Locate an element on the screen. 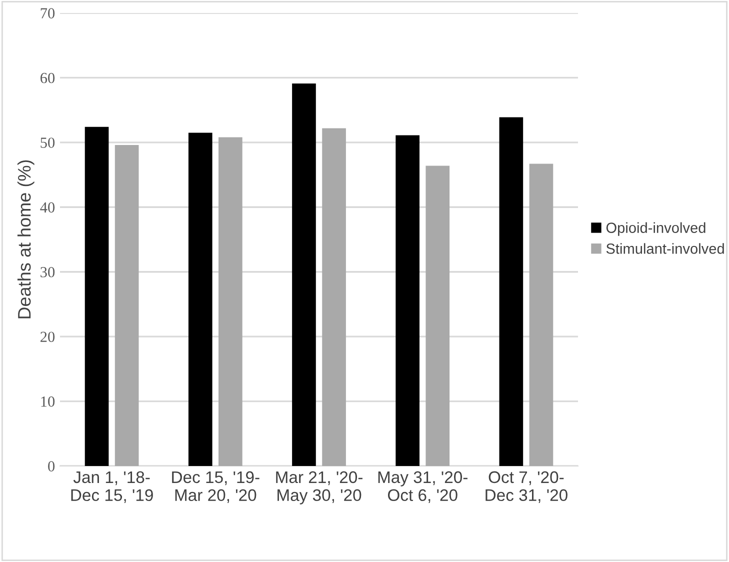 The image size is (729, 562). x-tick-label: Jan 1, '18- Dec 15, '19 is located at coordinates (112, 487).